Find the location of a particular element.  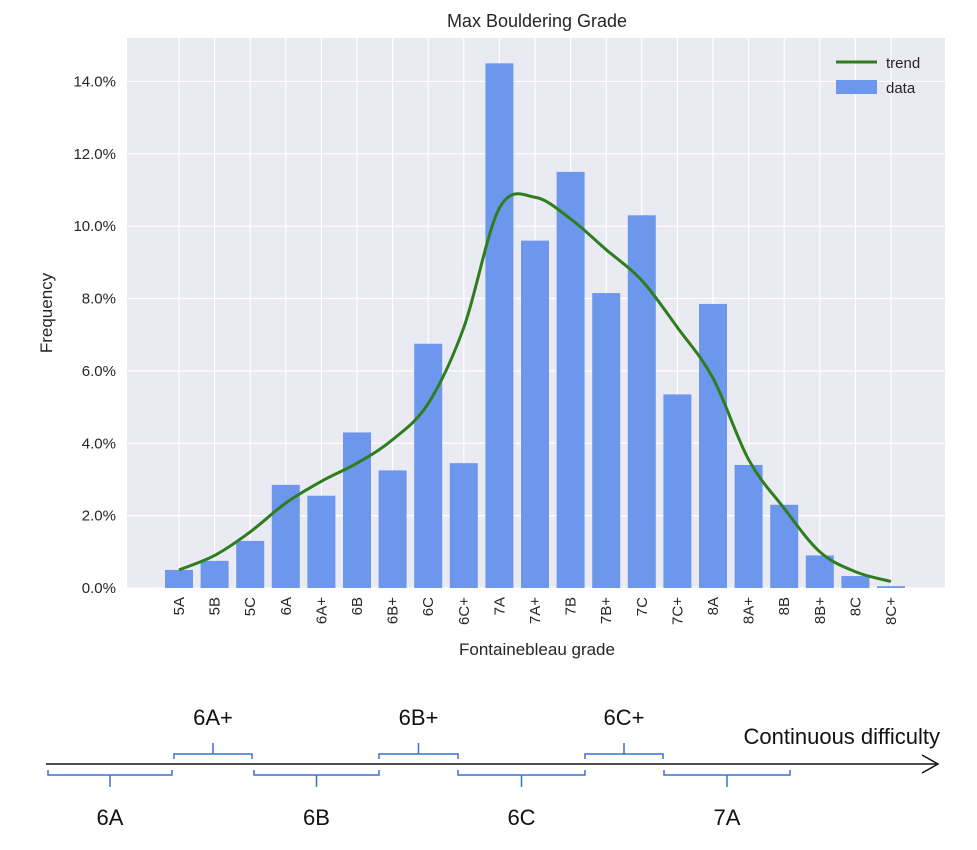

x-tick-label: 8C+ is located at coordinates (891, 611).